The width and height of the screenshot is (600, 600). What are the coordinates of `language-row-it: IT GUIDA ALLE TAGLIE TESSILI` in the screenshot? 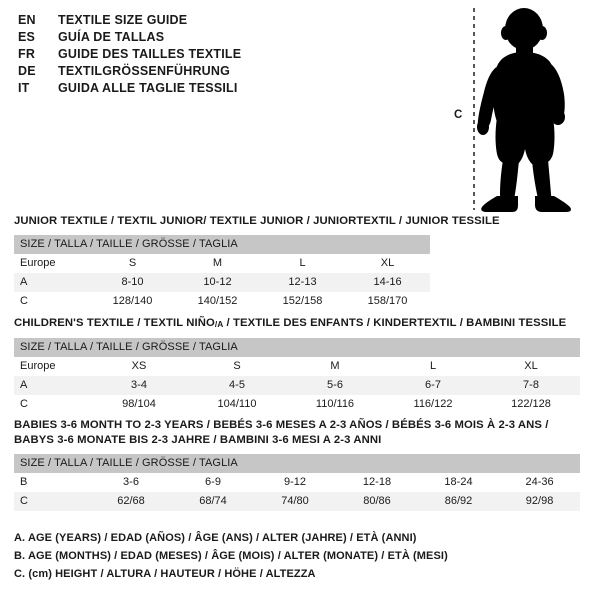 It's located at (168, 88).